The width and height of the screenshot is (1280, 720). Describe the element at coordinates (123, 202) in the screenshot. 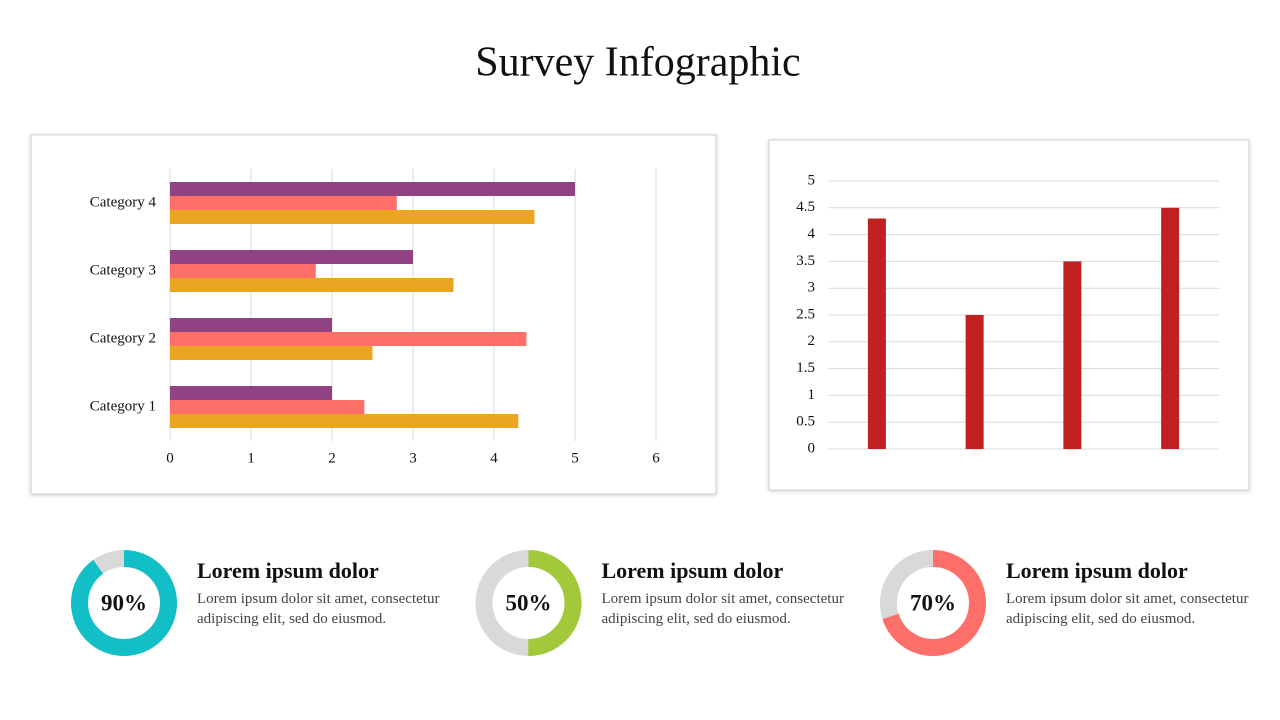

I see `y-tick-label: Category 4` at that location.